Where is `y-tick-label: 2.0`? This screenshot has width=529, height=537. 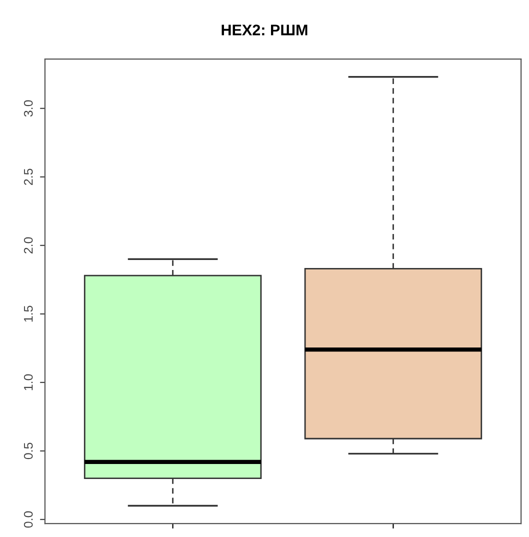 y-tick-label: 2.0 is located at coordinates (28, 245).